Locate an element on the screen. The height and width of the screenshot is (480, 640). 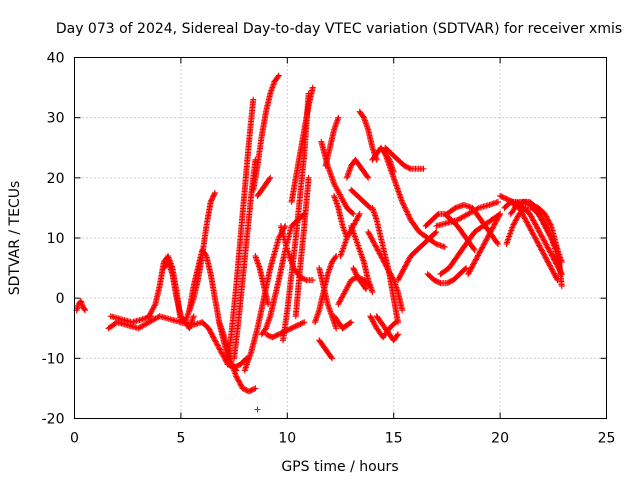
y-axis-label: SDTVAR / TECUs is located at coordinates (15, 238).